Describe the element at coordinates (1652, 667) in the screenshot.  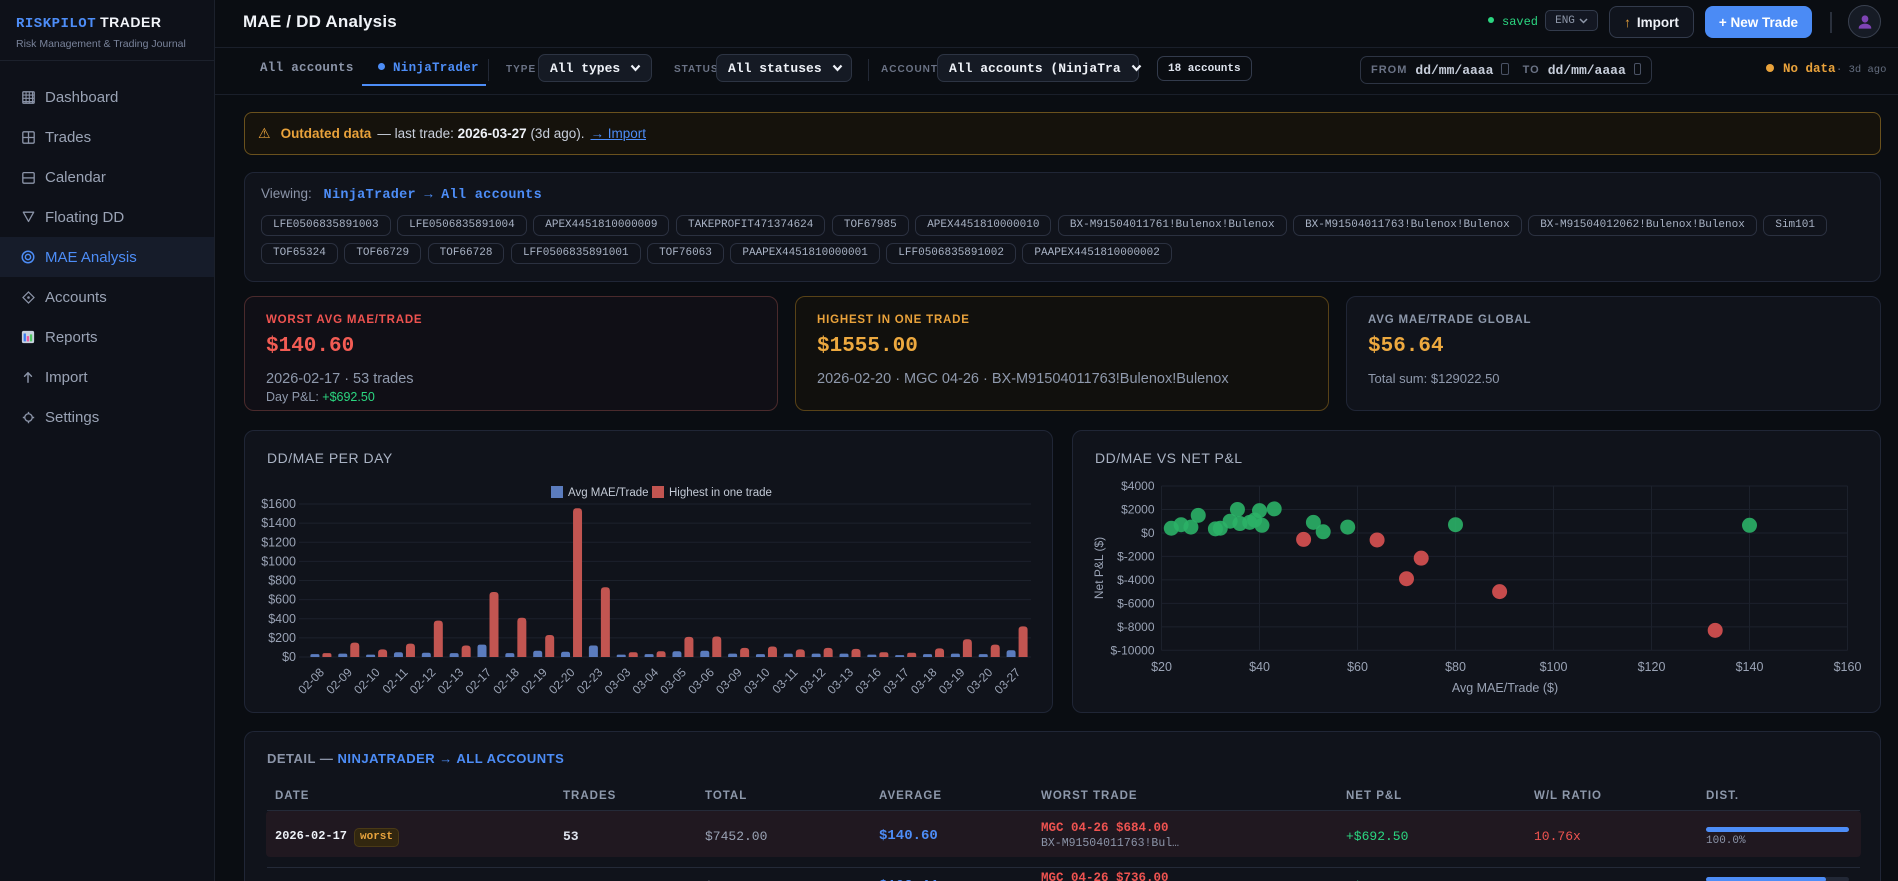
I see `svg-text: $120` at that location.